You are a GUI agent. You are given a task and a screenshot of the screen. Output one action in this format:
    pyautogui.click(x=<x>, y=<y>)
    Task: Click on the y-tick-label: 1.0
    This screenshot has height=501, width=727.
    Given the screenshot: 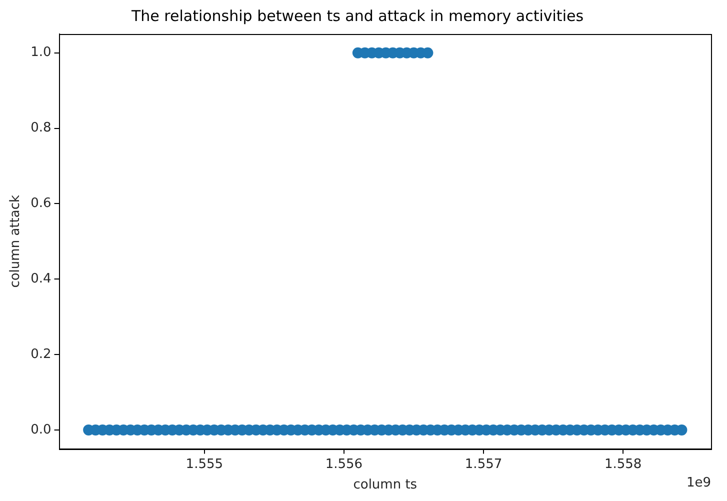 What is the action you would take?
    pyautogui.click(x=41, y=52)
    